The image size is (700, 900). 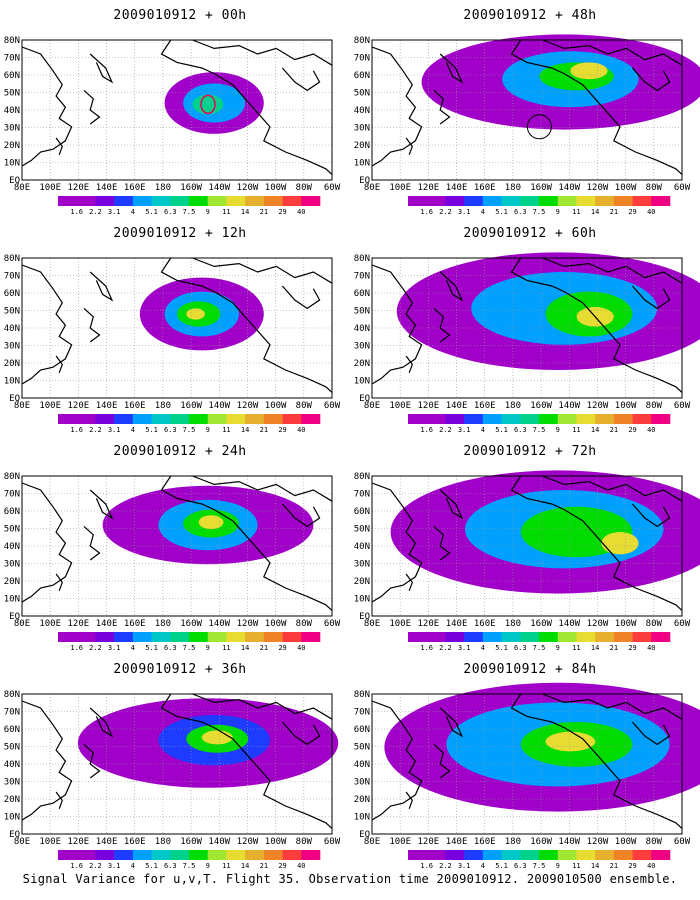 What do you see at coordinates (264, 430) in the screenshot?
I see `colorbar-label: 21` at bounding box center [264, 430].